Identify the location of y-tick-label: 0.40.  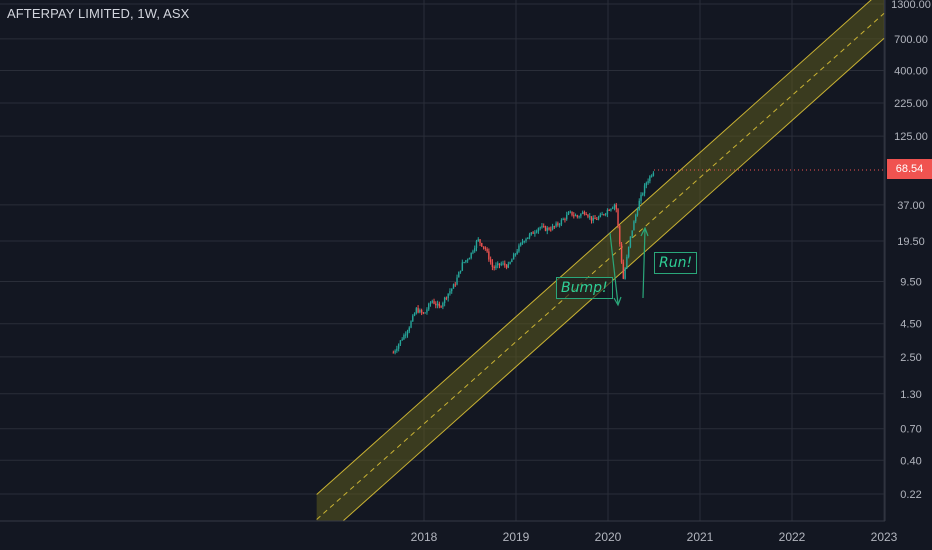
(910, 461).